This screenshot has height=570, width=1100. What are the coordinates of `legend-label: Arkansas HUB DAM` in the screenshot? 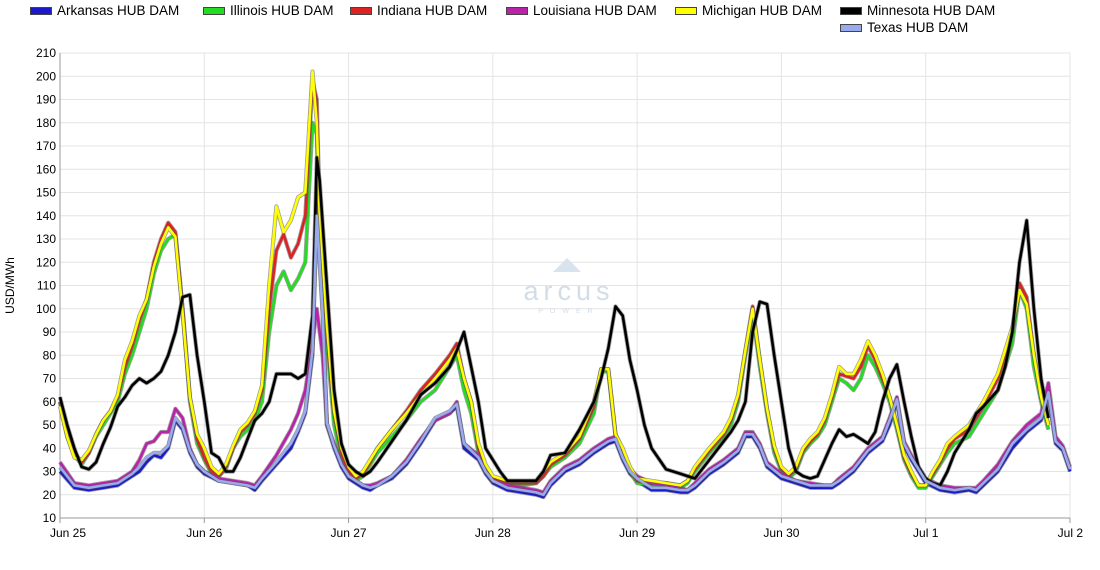 It's located at (118, 10).